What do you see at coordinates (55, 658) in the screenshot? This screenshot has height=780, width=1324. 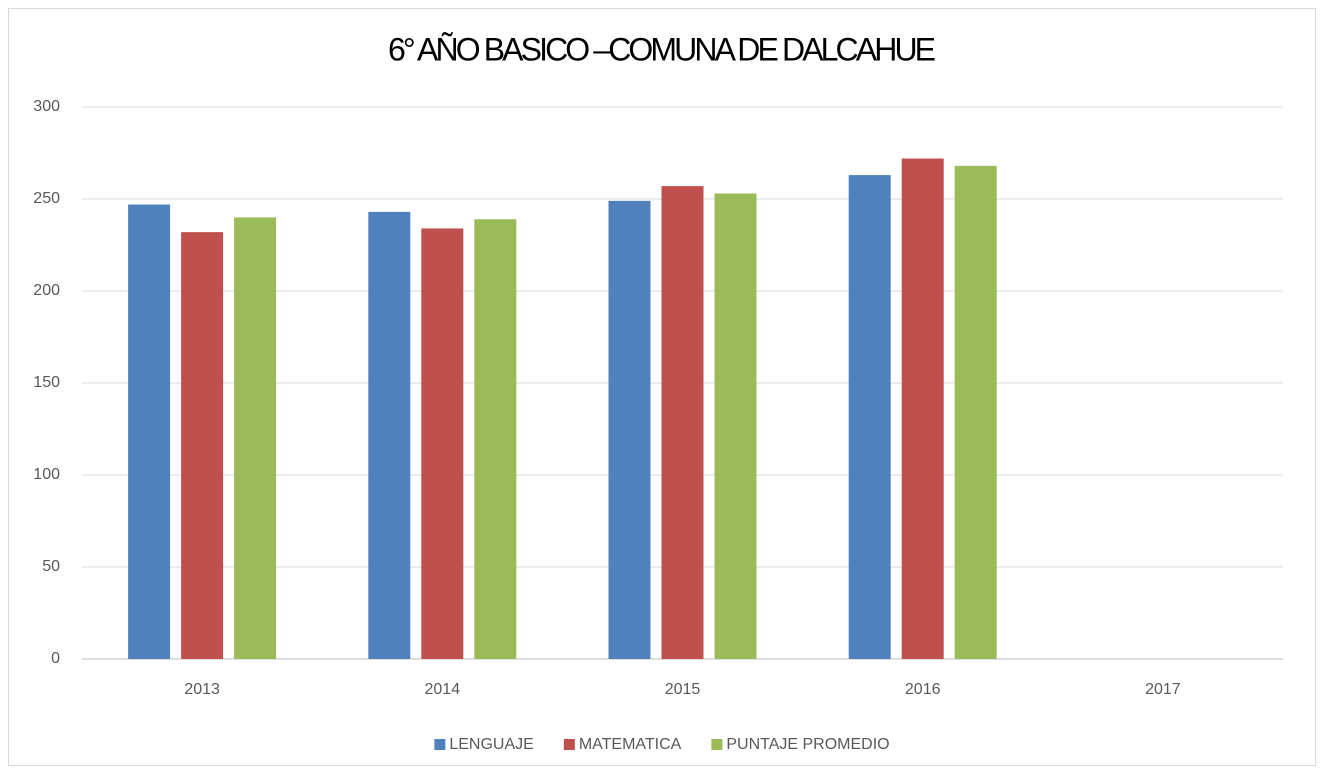 I see `y-tick-label: 0` at bounding box center [55, 658].